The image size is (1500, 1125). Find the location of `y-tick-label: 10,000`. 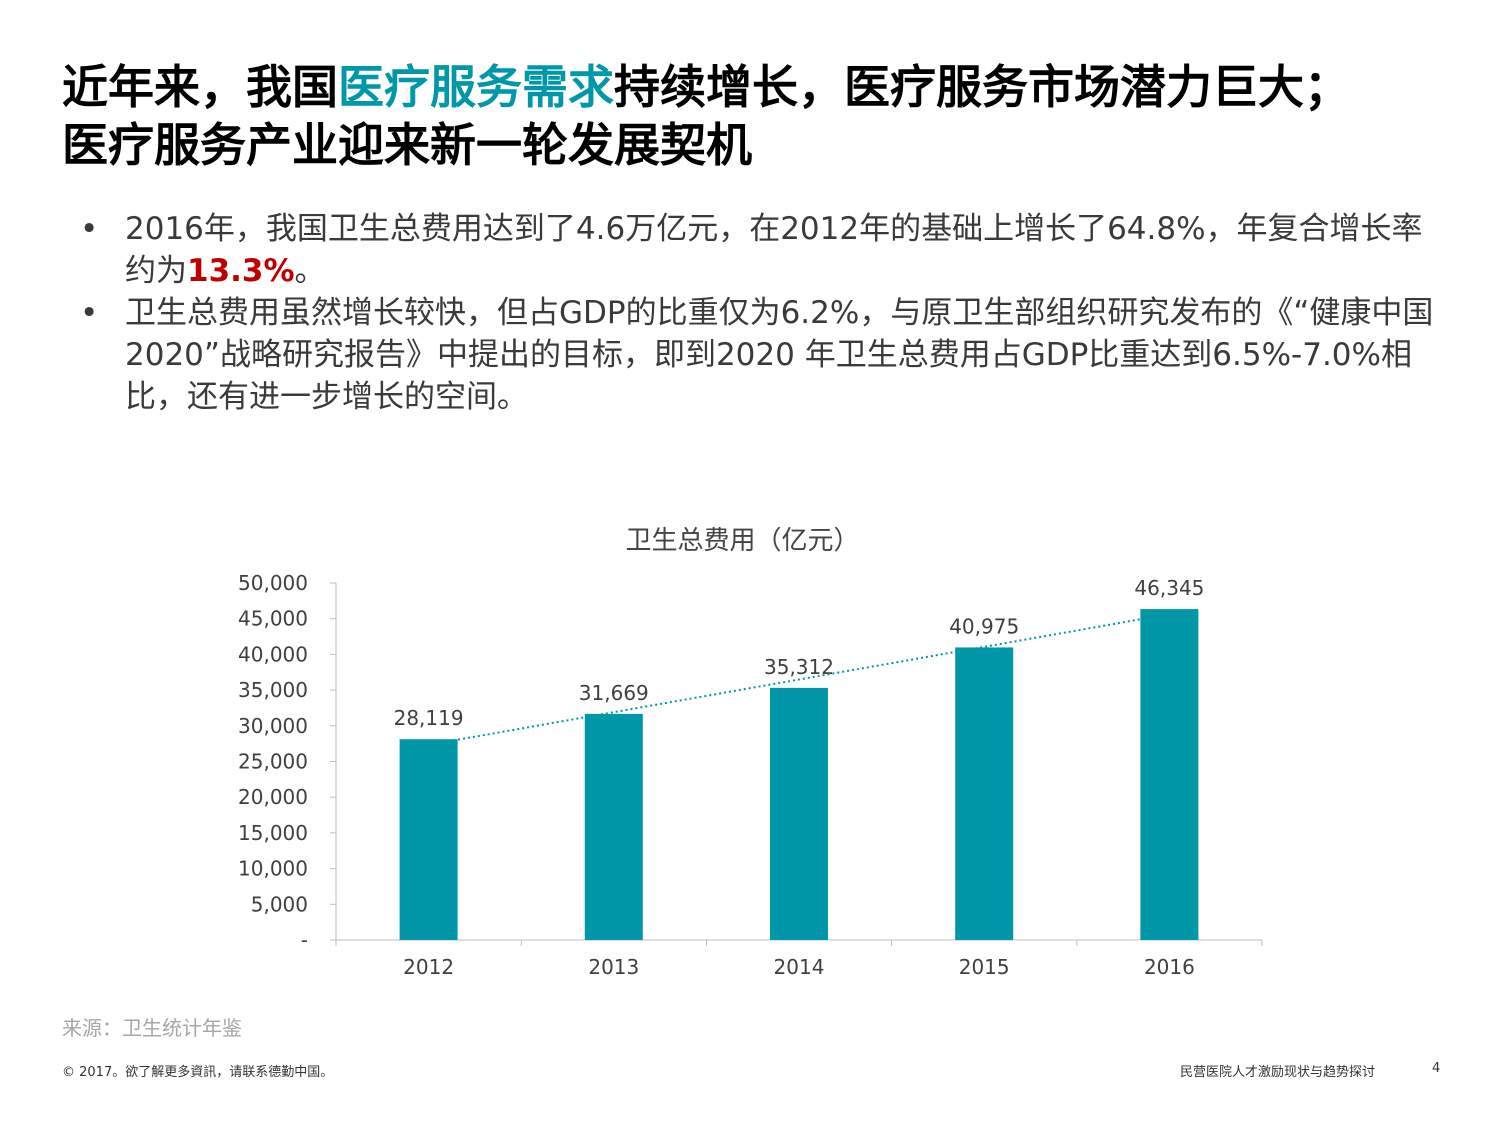

y-tick-label: 10,000 is located at coordinates (273, 869).